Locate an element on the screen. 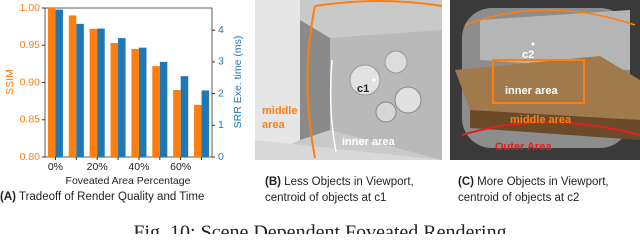  middle-area-label: middle area is located at coordinates (541, 120).